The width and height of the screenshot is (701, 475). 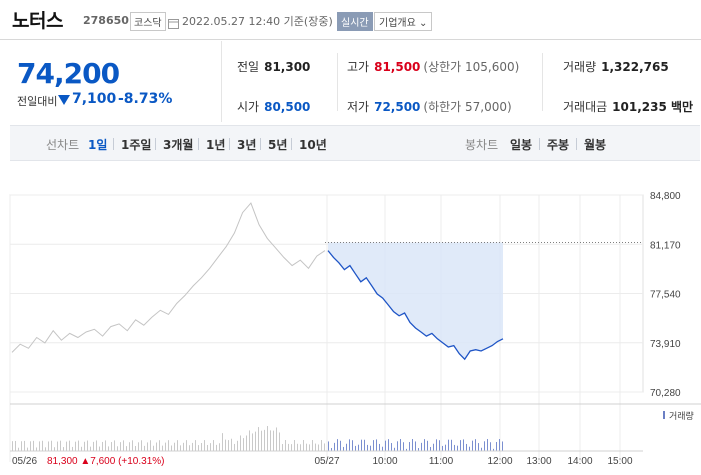 I want to click on tab-monthly: 월봉, so click(x=595, y=145).